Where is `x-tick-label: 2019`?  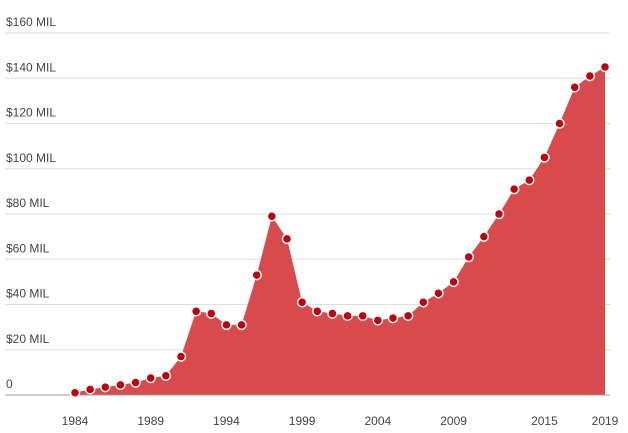 x-tick-label: 2019 is located at coordinates (605, 421).